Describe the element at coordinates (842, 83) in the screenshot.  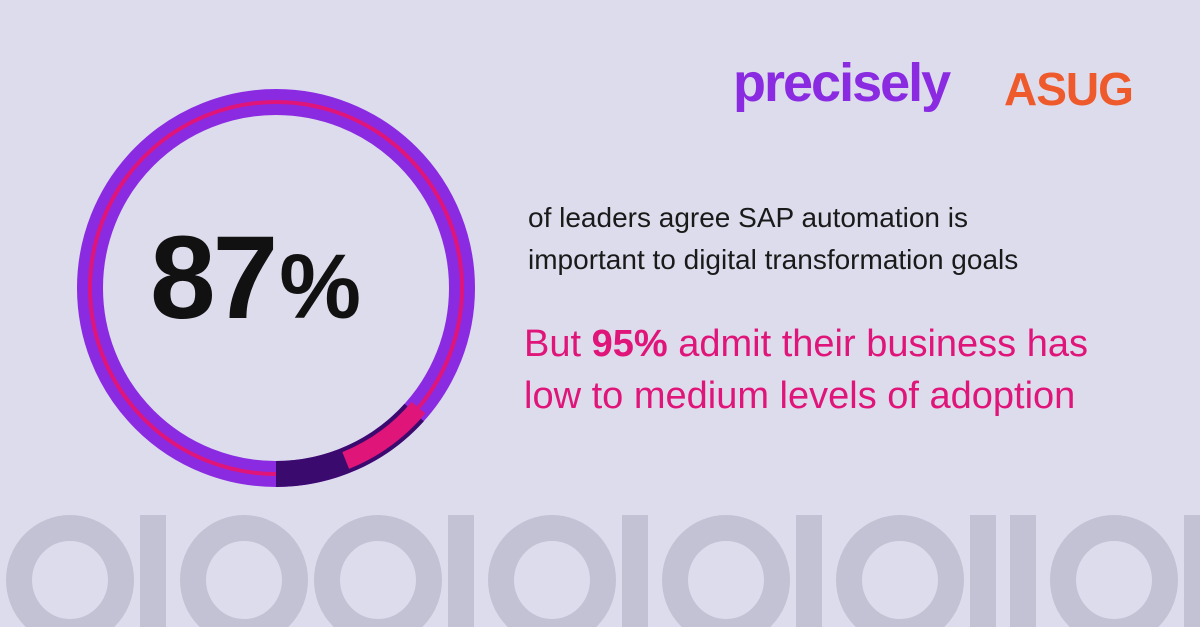
I see `precisely-logo: precisely` at that location.